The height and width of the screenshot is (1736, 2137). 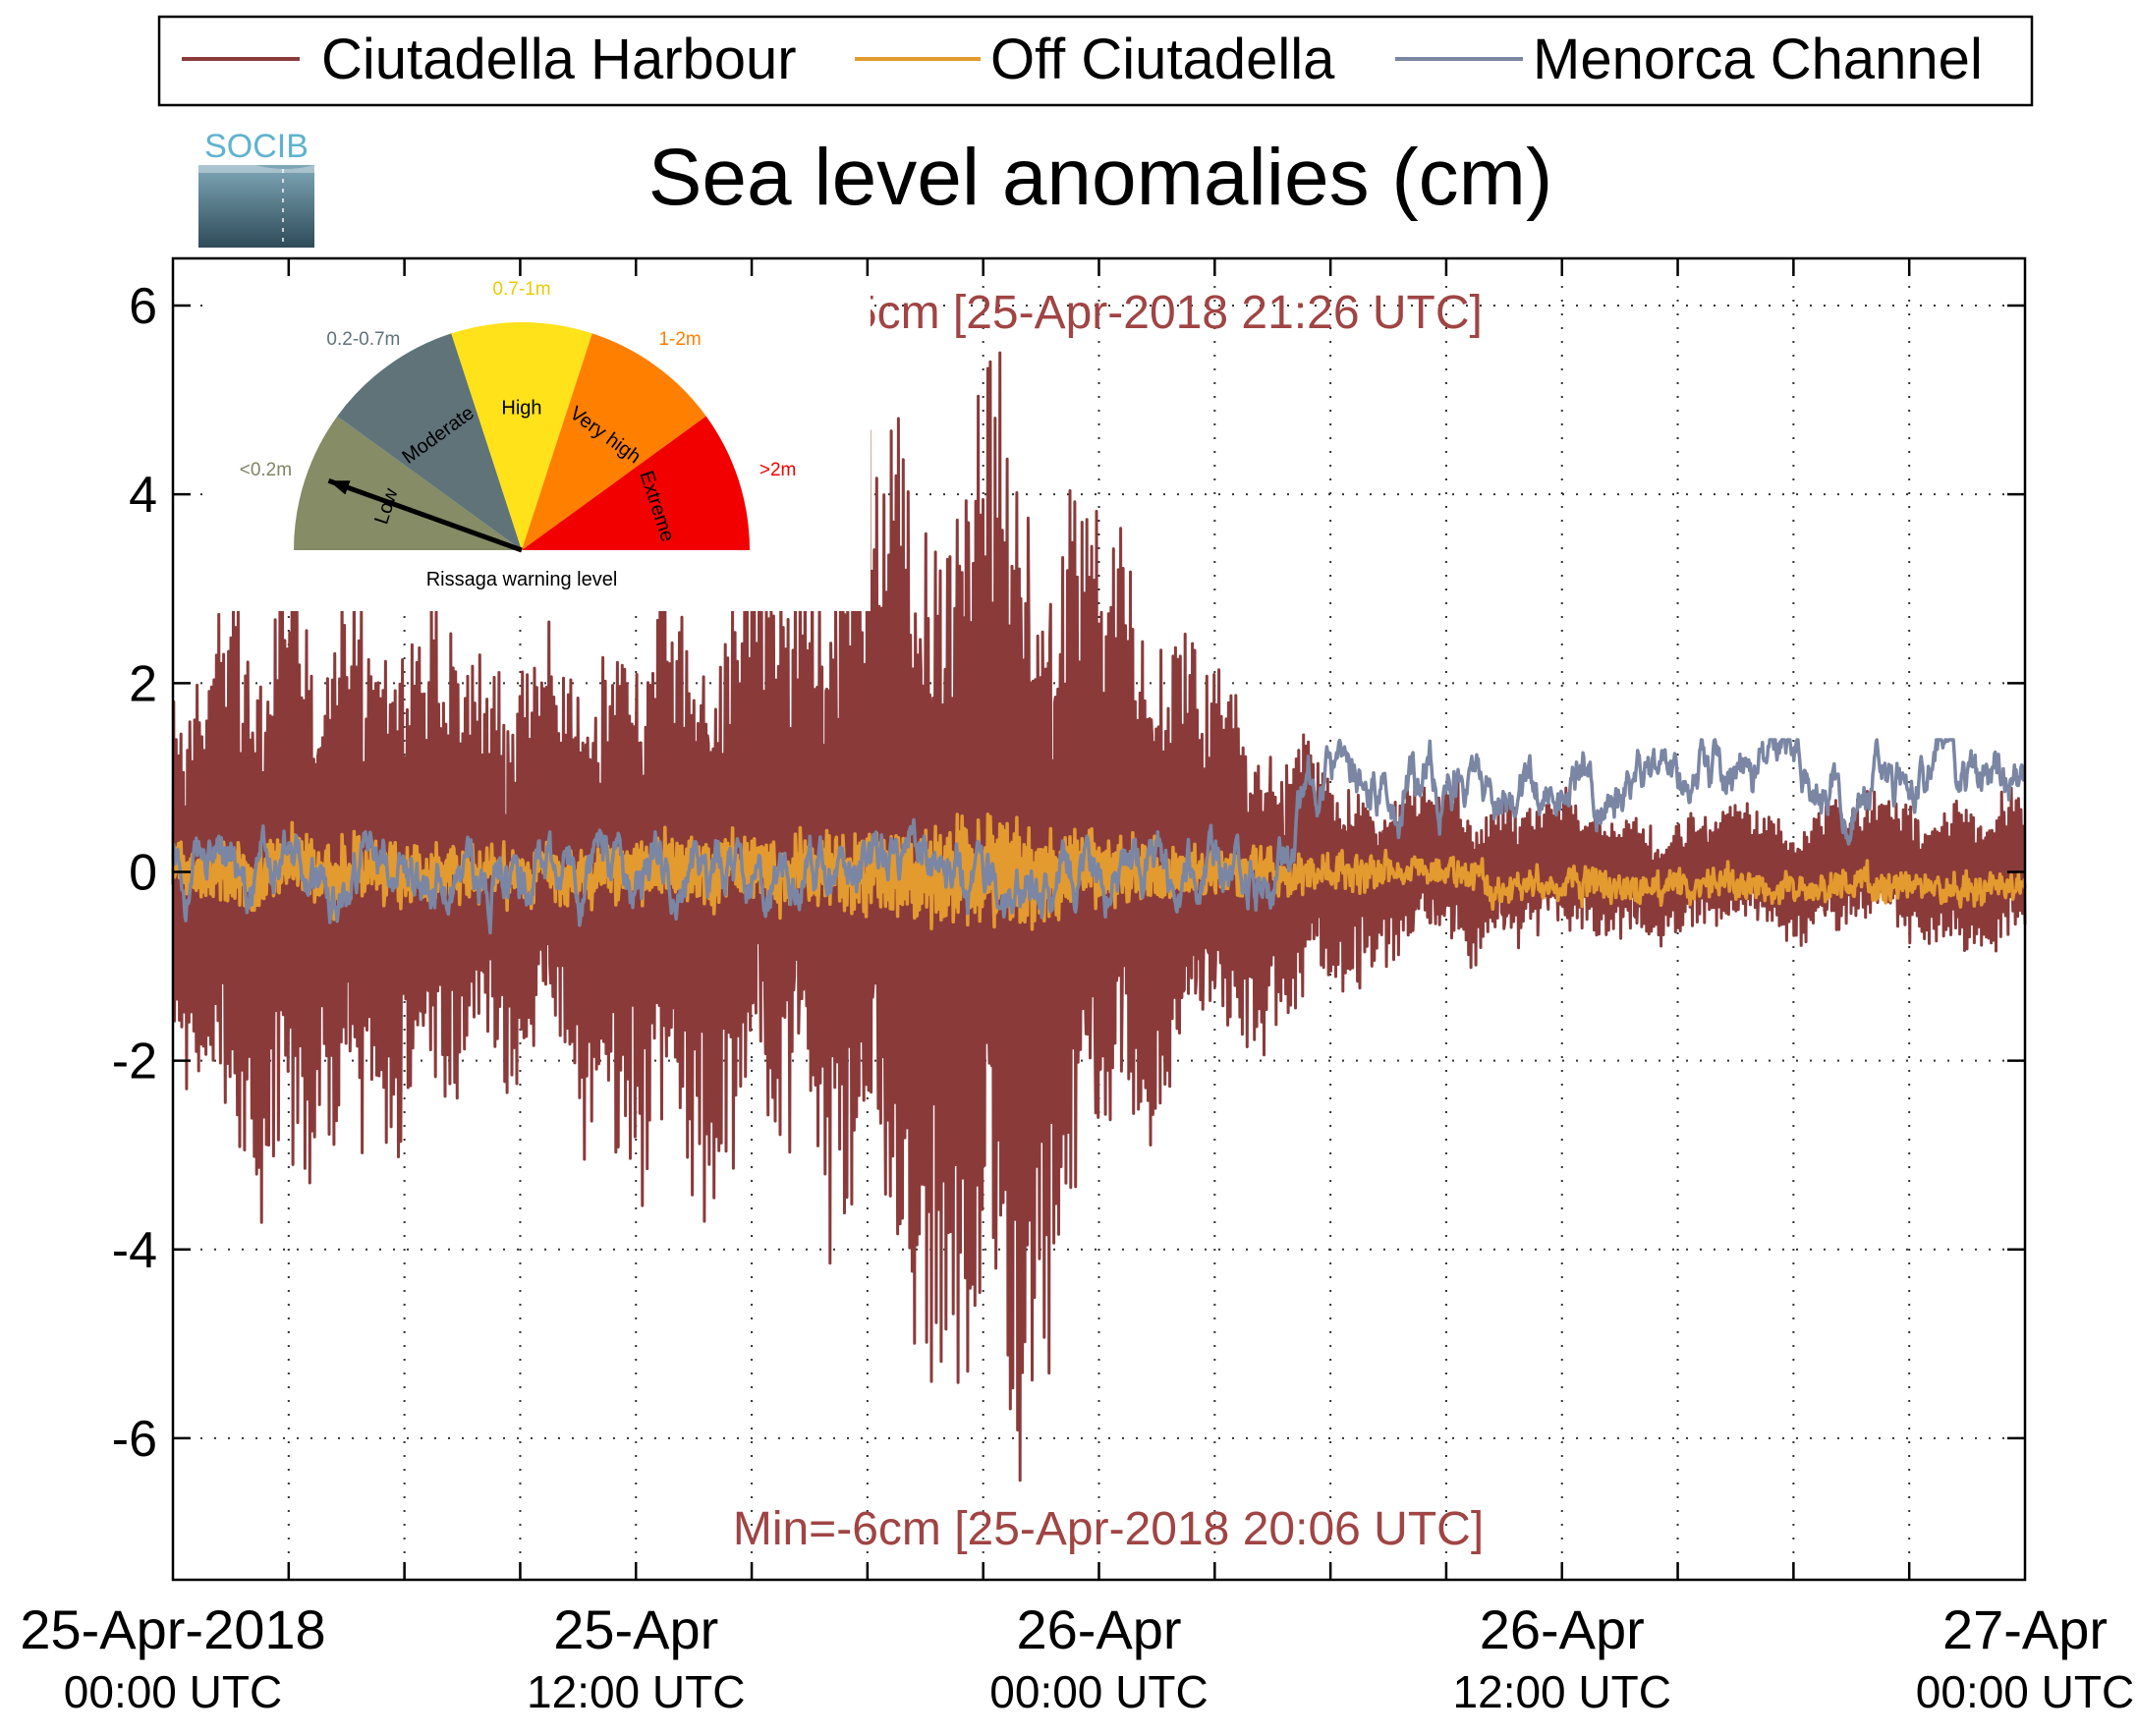 I want to click on x-tick-label-date: 25-Apr, so click(x=635, y=1629).